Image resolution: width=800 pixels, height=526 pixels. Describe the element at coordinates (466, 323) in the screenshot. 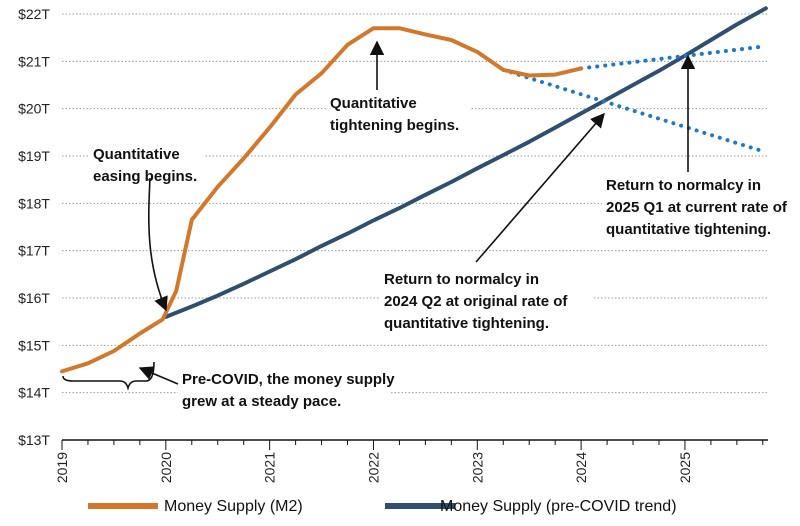

I see `annotation-text-q2: quantitative tightening.` at that location.